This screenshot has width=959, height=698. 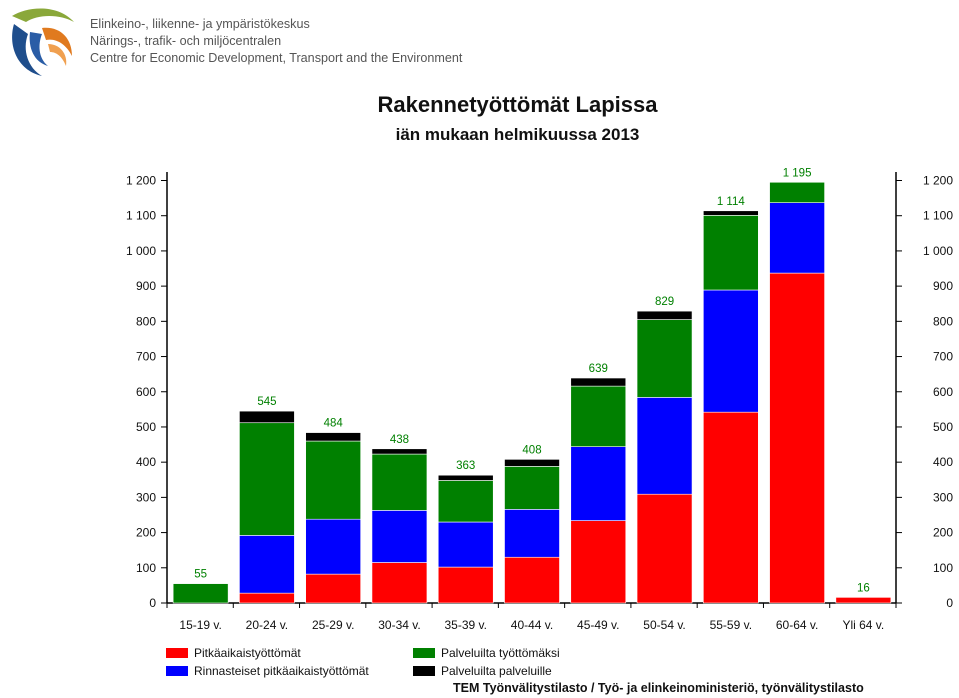 What do you see at coordinates (43, 15) in the screenshot?
I see `logo-green-swoosh` at bounding box center [43, 15].